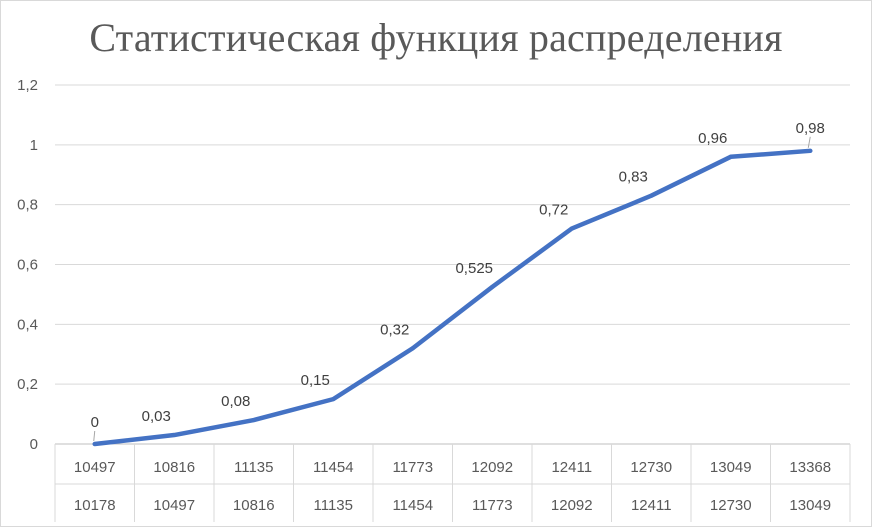  What do you see at coordinates (174, 505) in the screenshot?
I see `x-tick-label-lower: 10497` at bounding box center [174, 505].